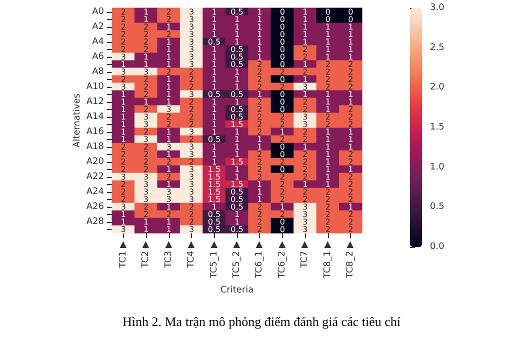  Describe the element at coordinates (98, 11) in the screenshot. I see `y-tick-label: A0` at that location.